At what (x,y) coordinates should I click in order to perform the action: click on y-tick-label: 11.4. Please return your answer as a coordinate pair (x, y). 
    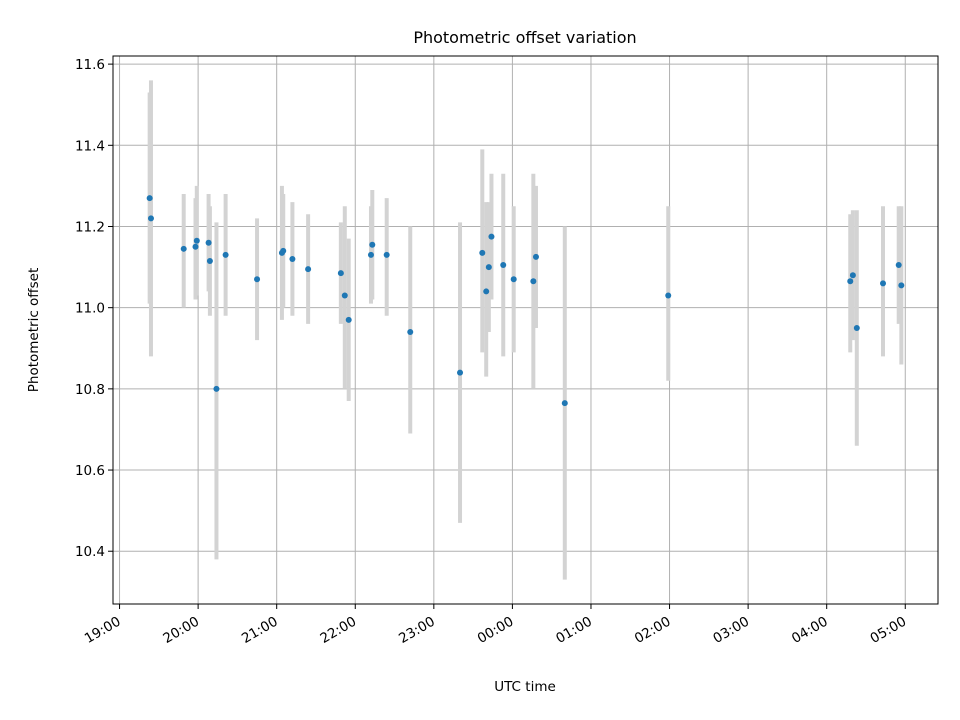
    Looking at the image, I should click on (90, 146).